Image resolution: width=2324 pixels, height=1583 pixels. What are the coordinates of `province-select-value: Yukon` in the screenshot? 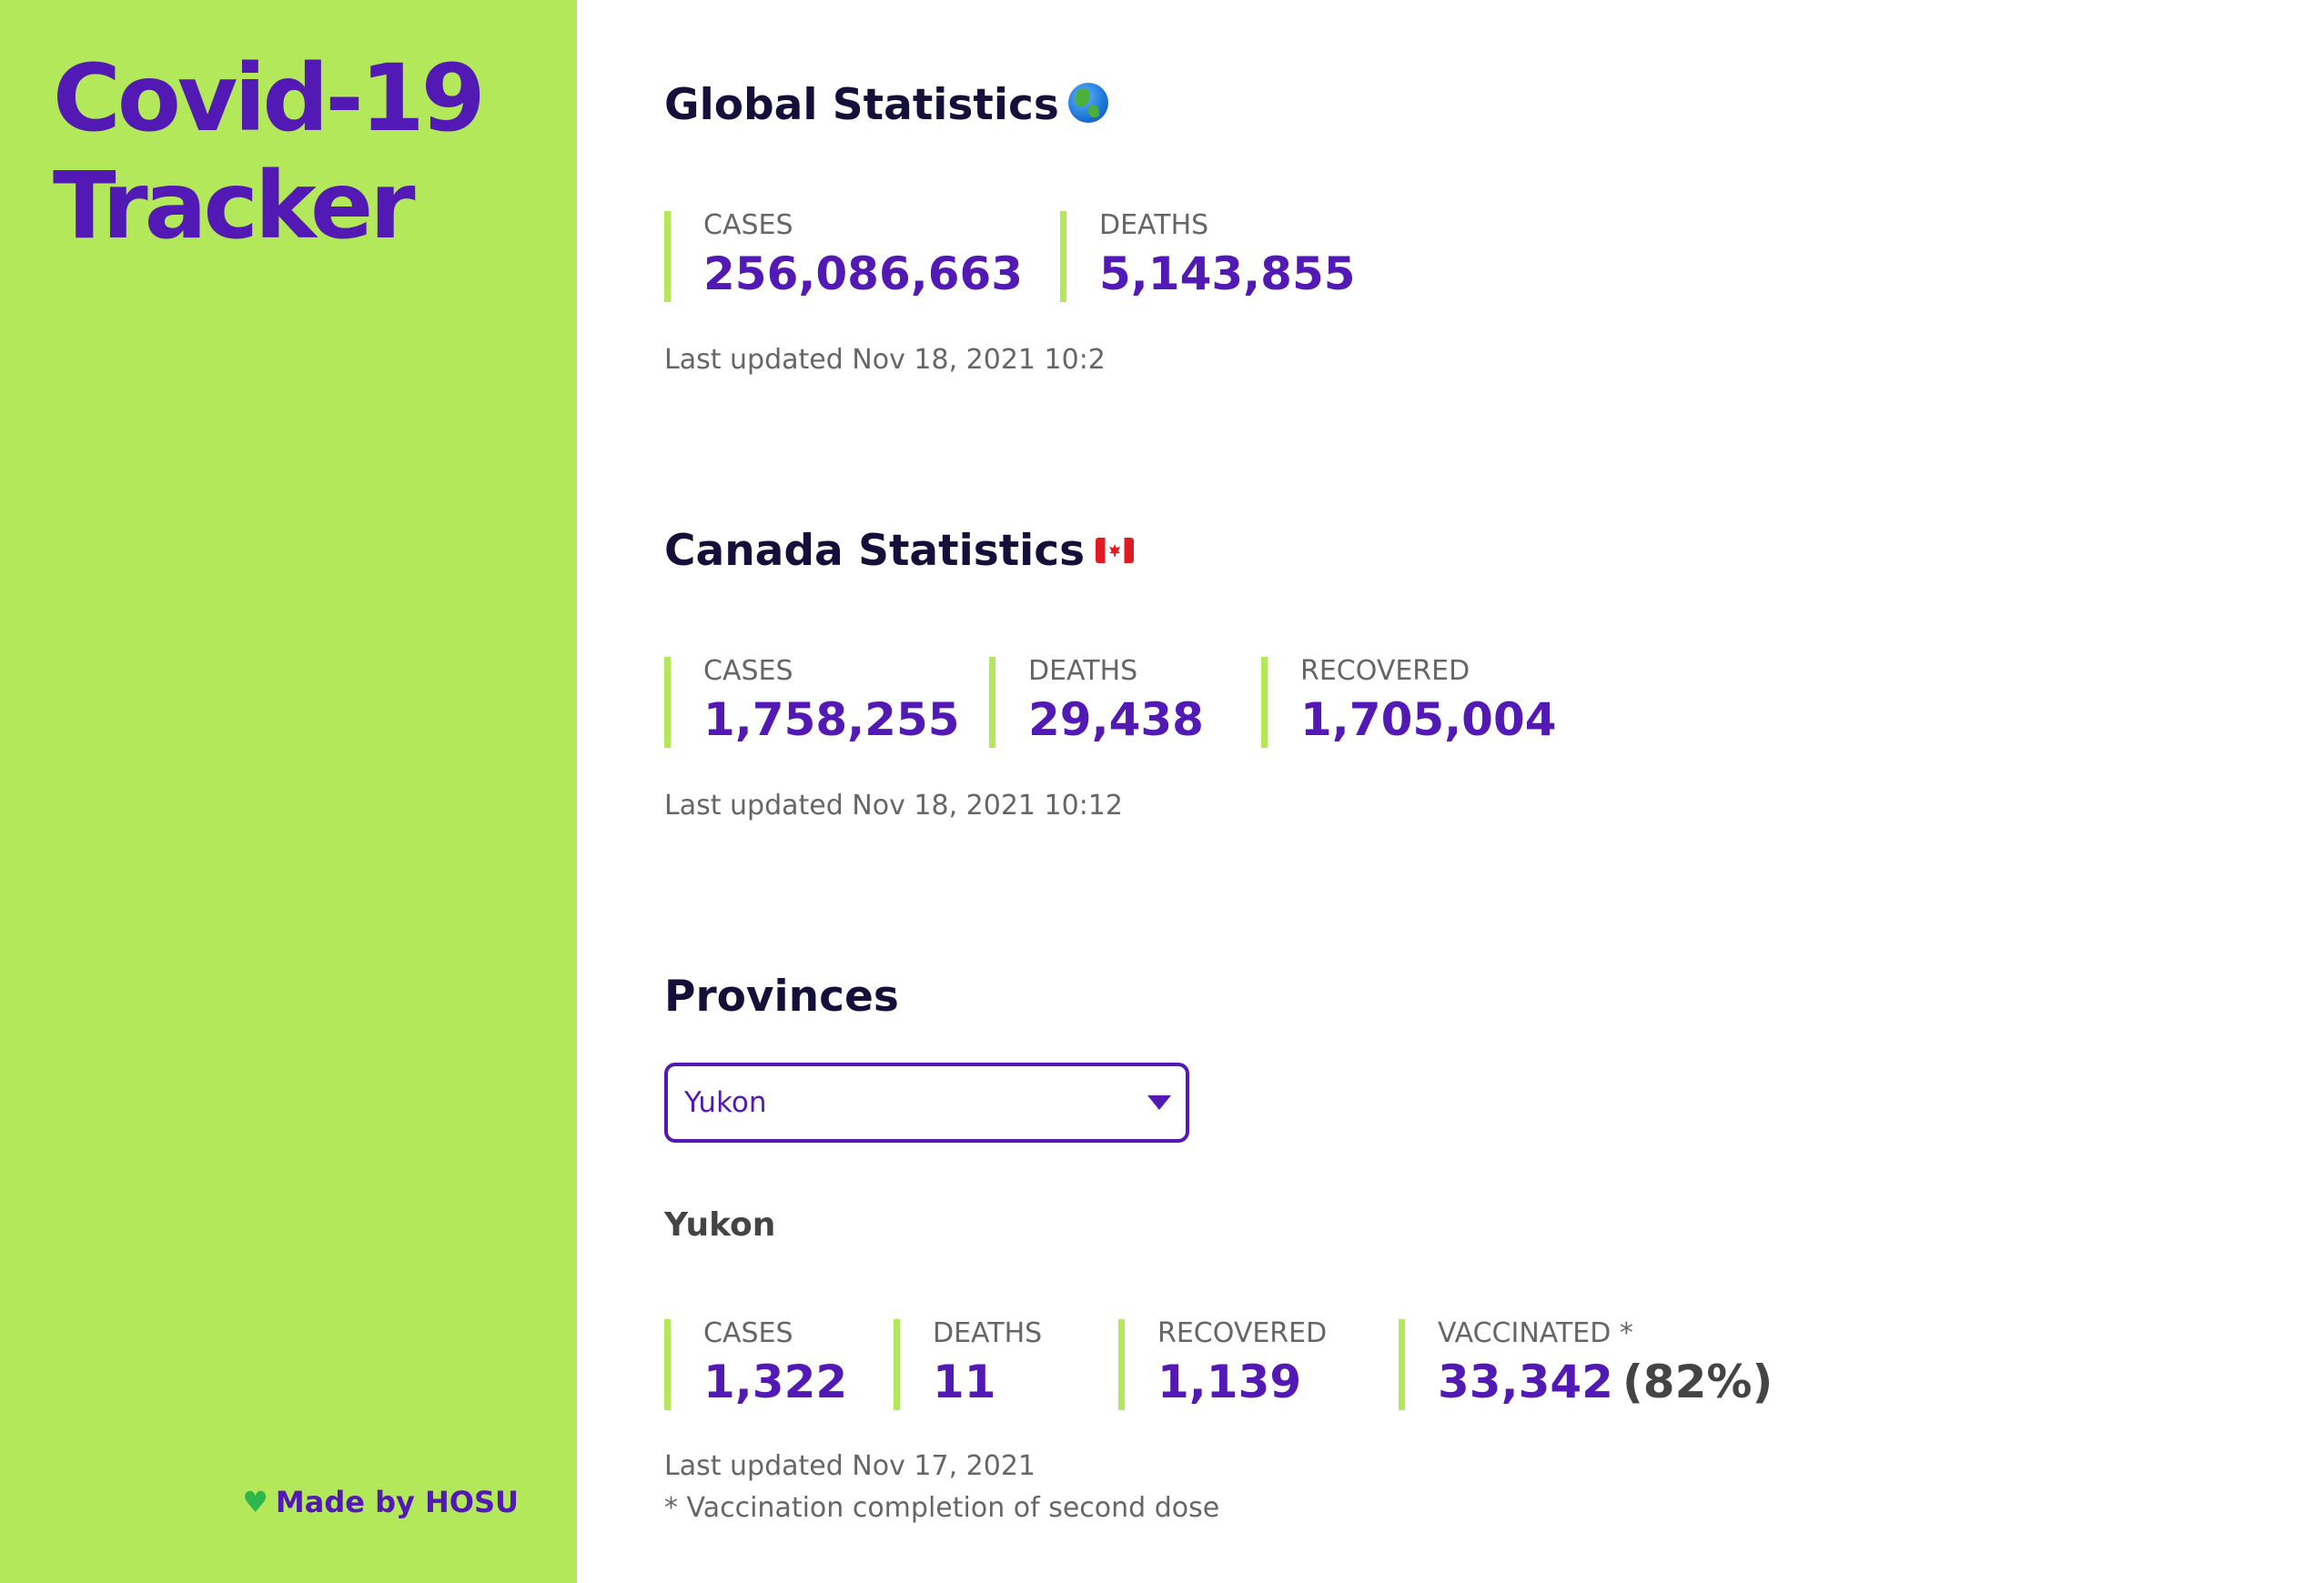 It's located at (725, 1102).